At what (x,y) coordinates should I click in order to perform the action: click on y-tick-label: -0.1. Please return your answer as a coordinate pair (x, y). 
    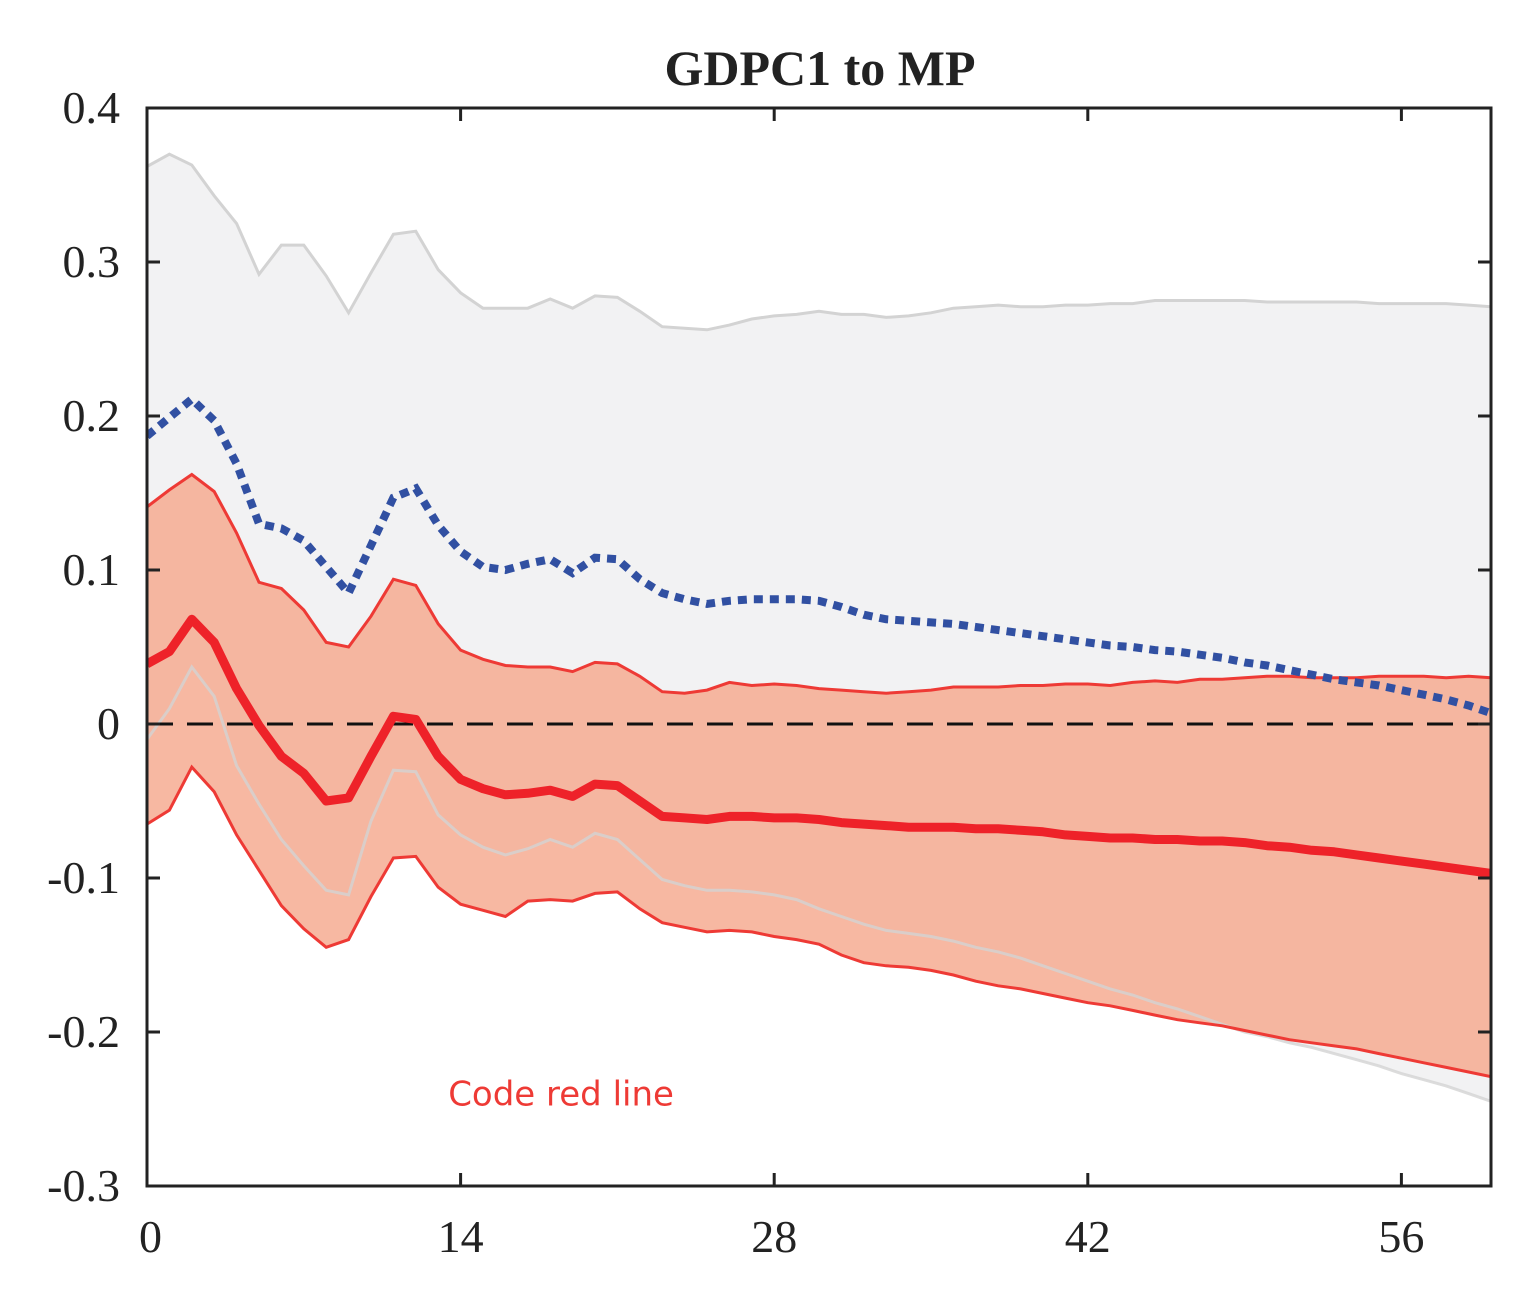
    Looking at the image, I should click on (83, 877).